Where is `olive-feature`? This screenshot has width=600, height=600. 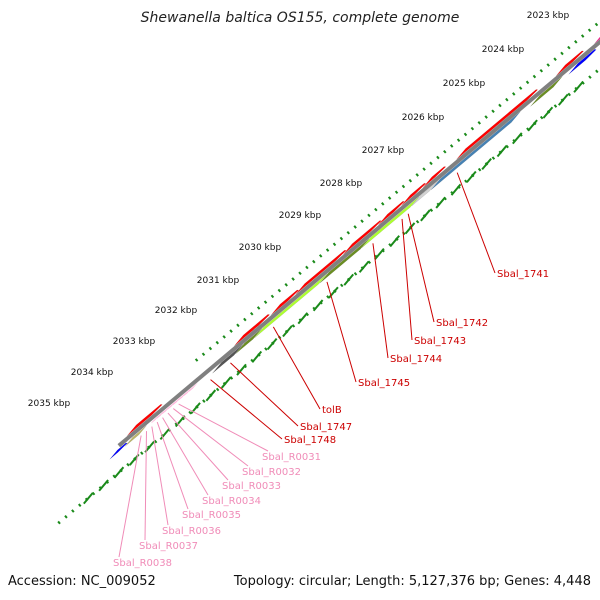 olive-feature is located at coordinates (546, 91).